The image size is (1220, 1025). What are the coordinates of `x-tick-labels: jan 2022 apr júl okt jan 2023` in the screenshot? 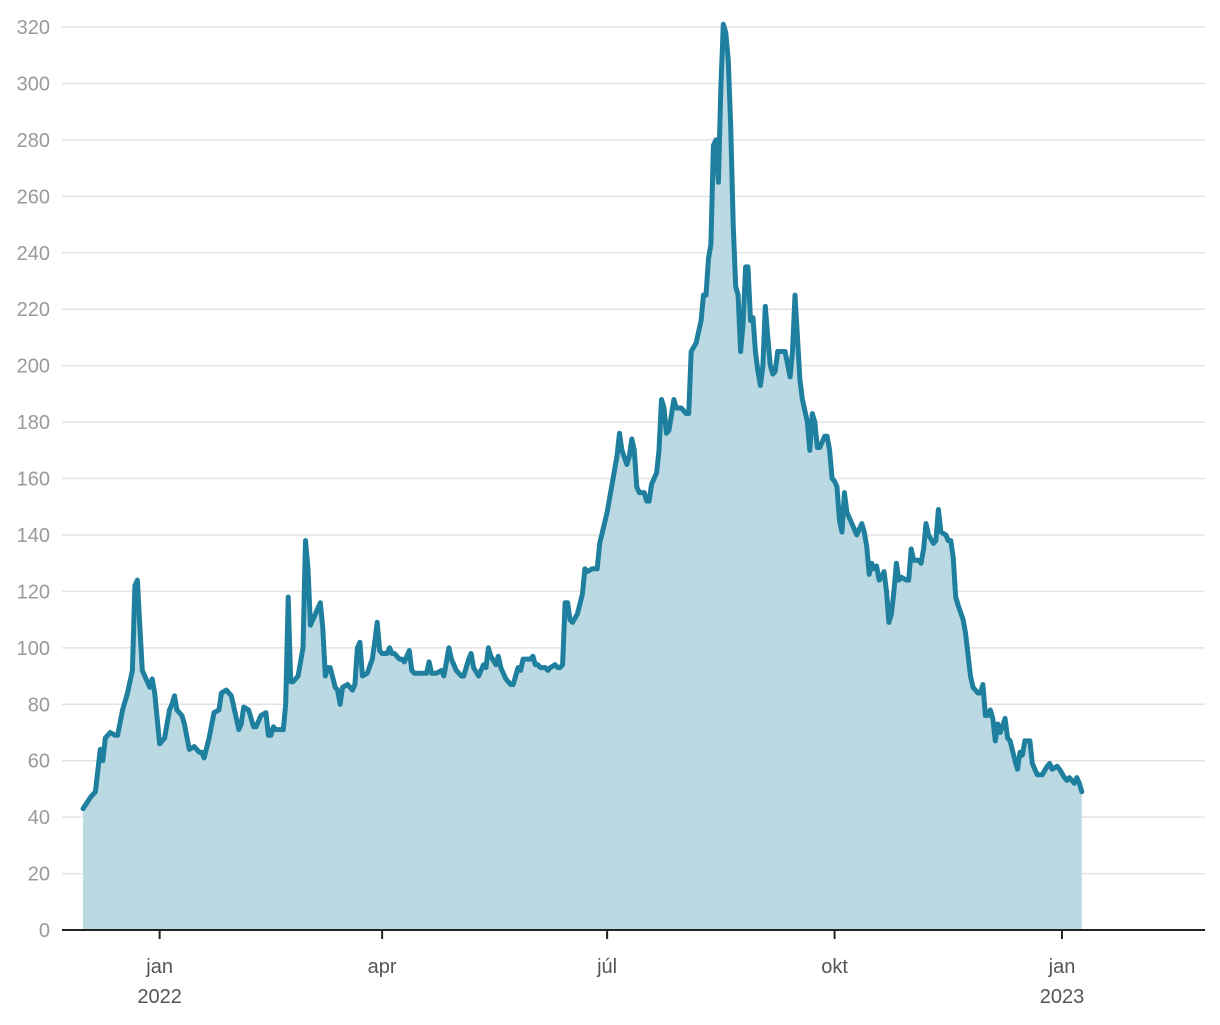 It's located at (610, 982).